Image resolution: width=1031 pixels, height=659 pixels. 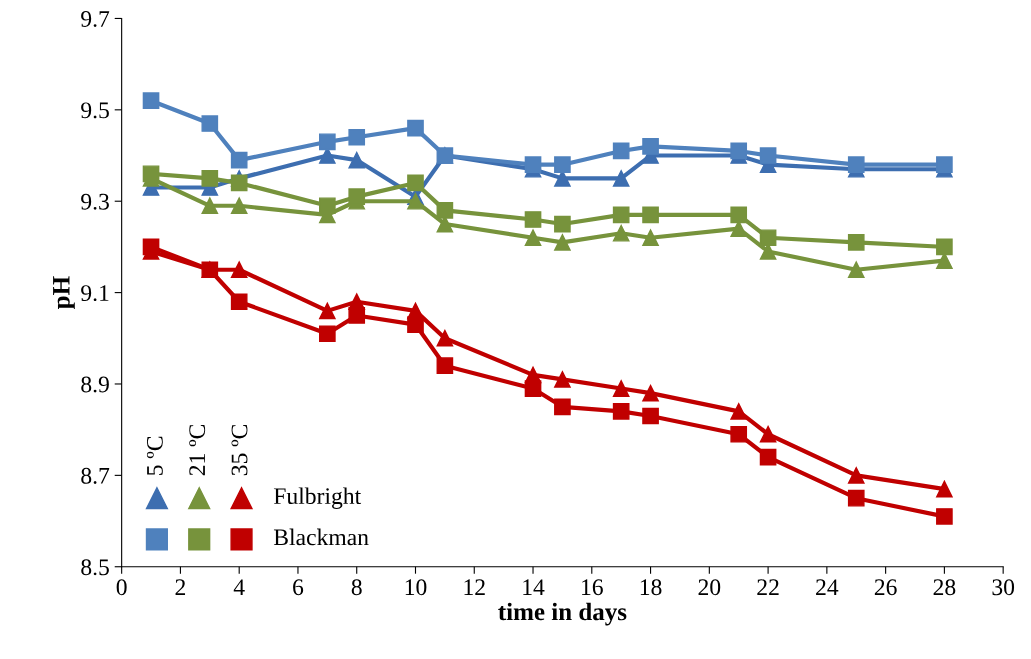 What do you see at coordinates (180, 587) in the screenshot?
I see `x-tick-label: 2` at bounding box center [180, 587].